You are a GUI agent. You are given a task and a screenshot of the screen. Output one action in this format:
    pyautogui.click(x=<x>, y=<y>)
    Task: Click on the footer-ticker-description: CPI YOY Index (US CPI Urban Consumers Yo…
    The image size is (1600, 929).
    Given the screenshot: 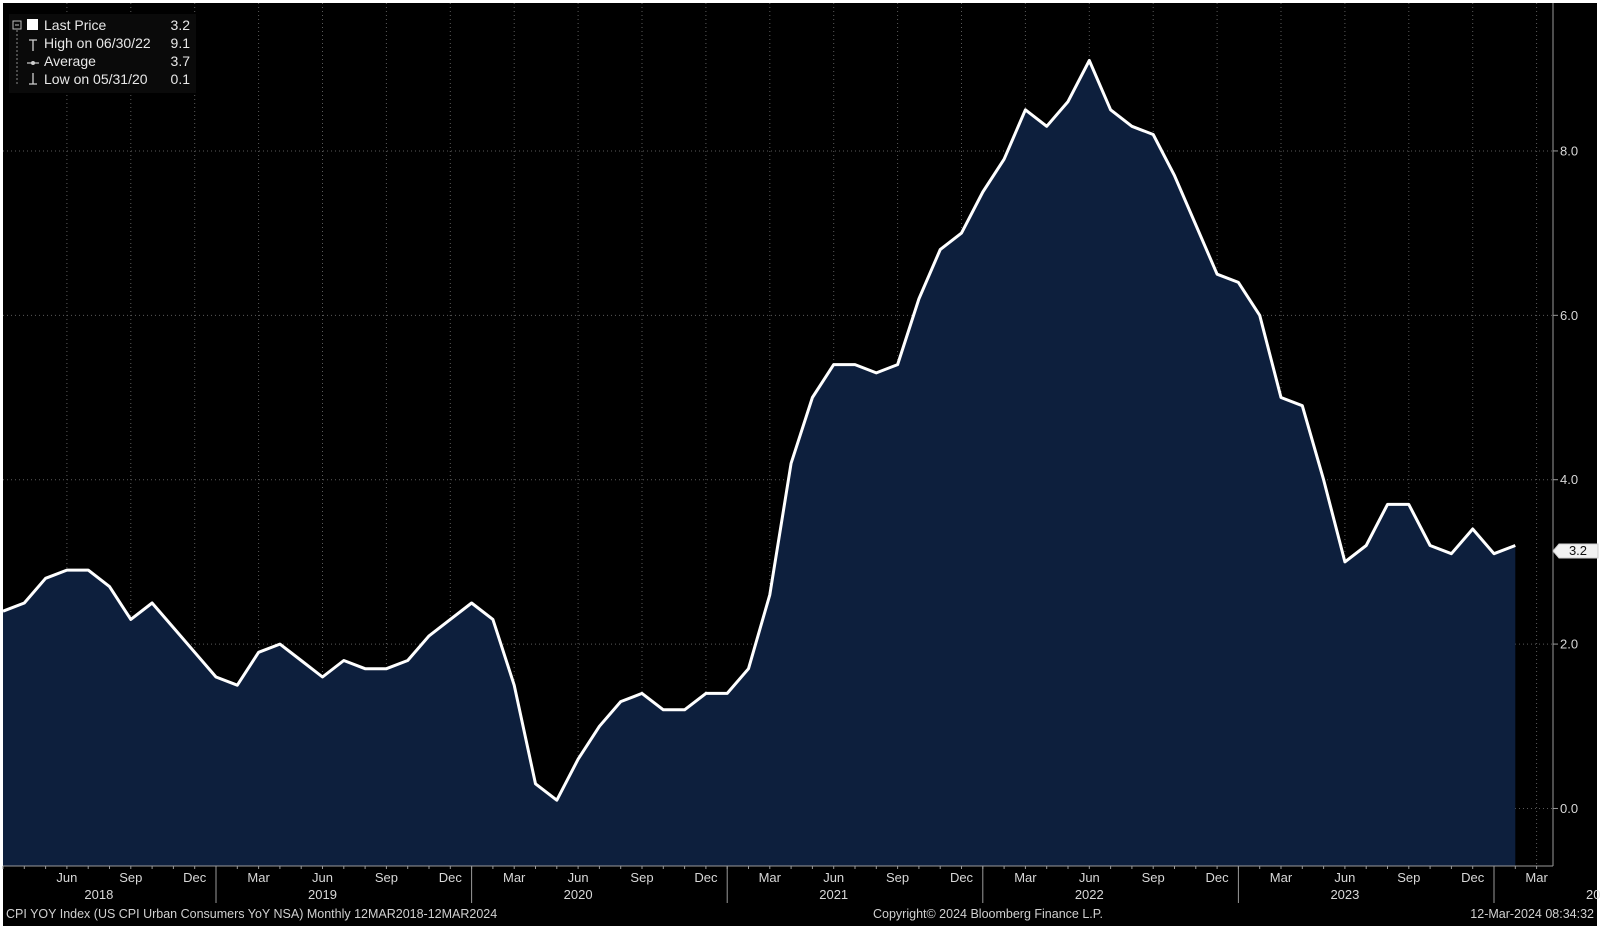 What is the action you would take?
    pyautogui.click(x=251, y=914)
    